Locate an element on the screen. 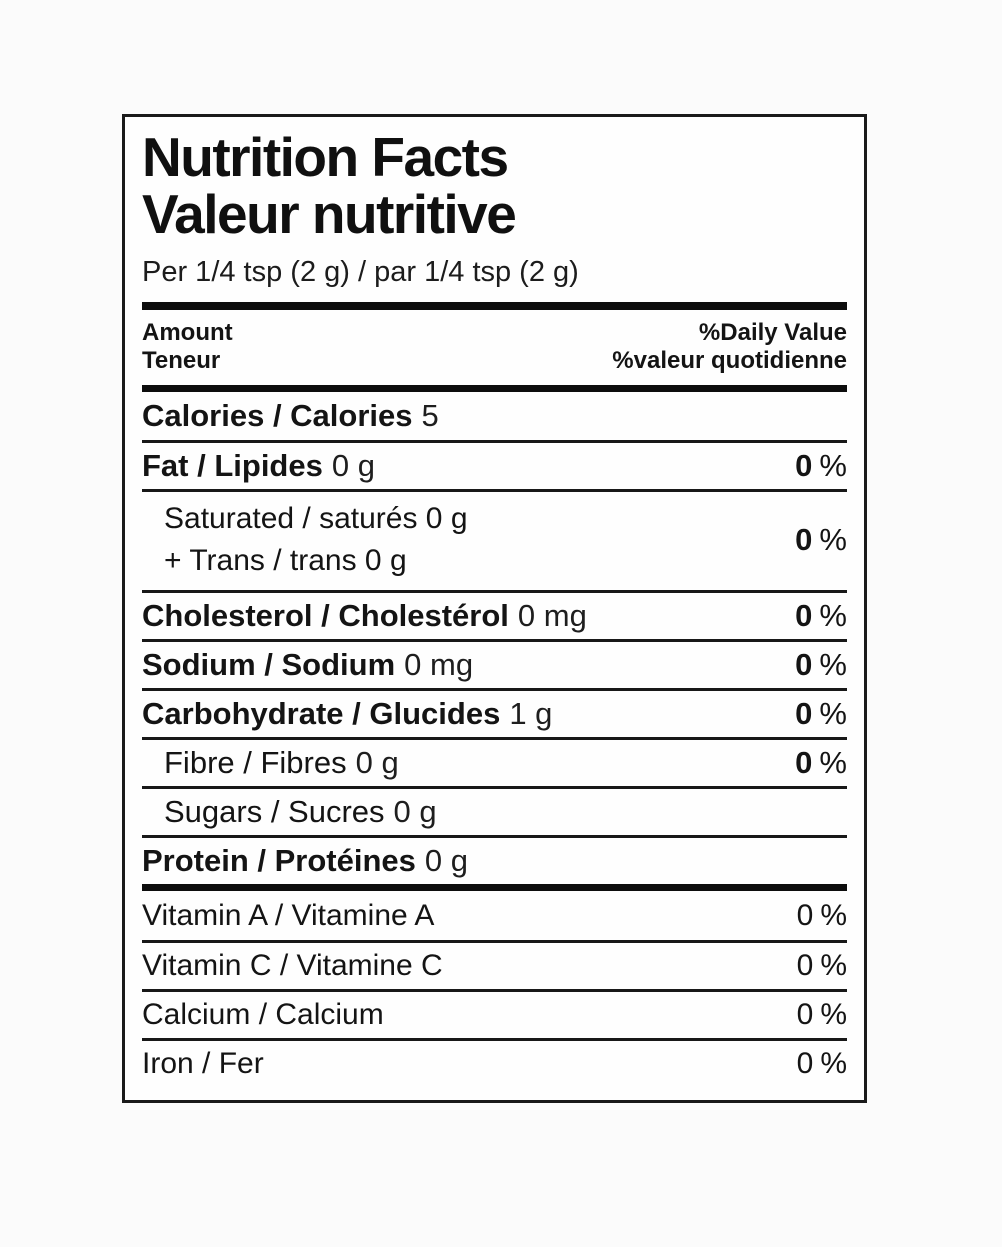 The width and height of the screenshot is (1002, 1247). row-vitamin-c: Vitamin C / Vitamine C 0% is located at coordinates (494, 964).